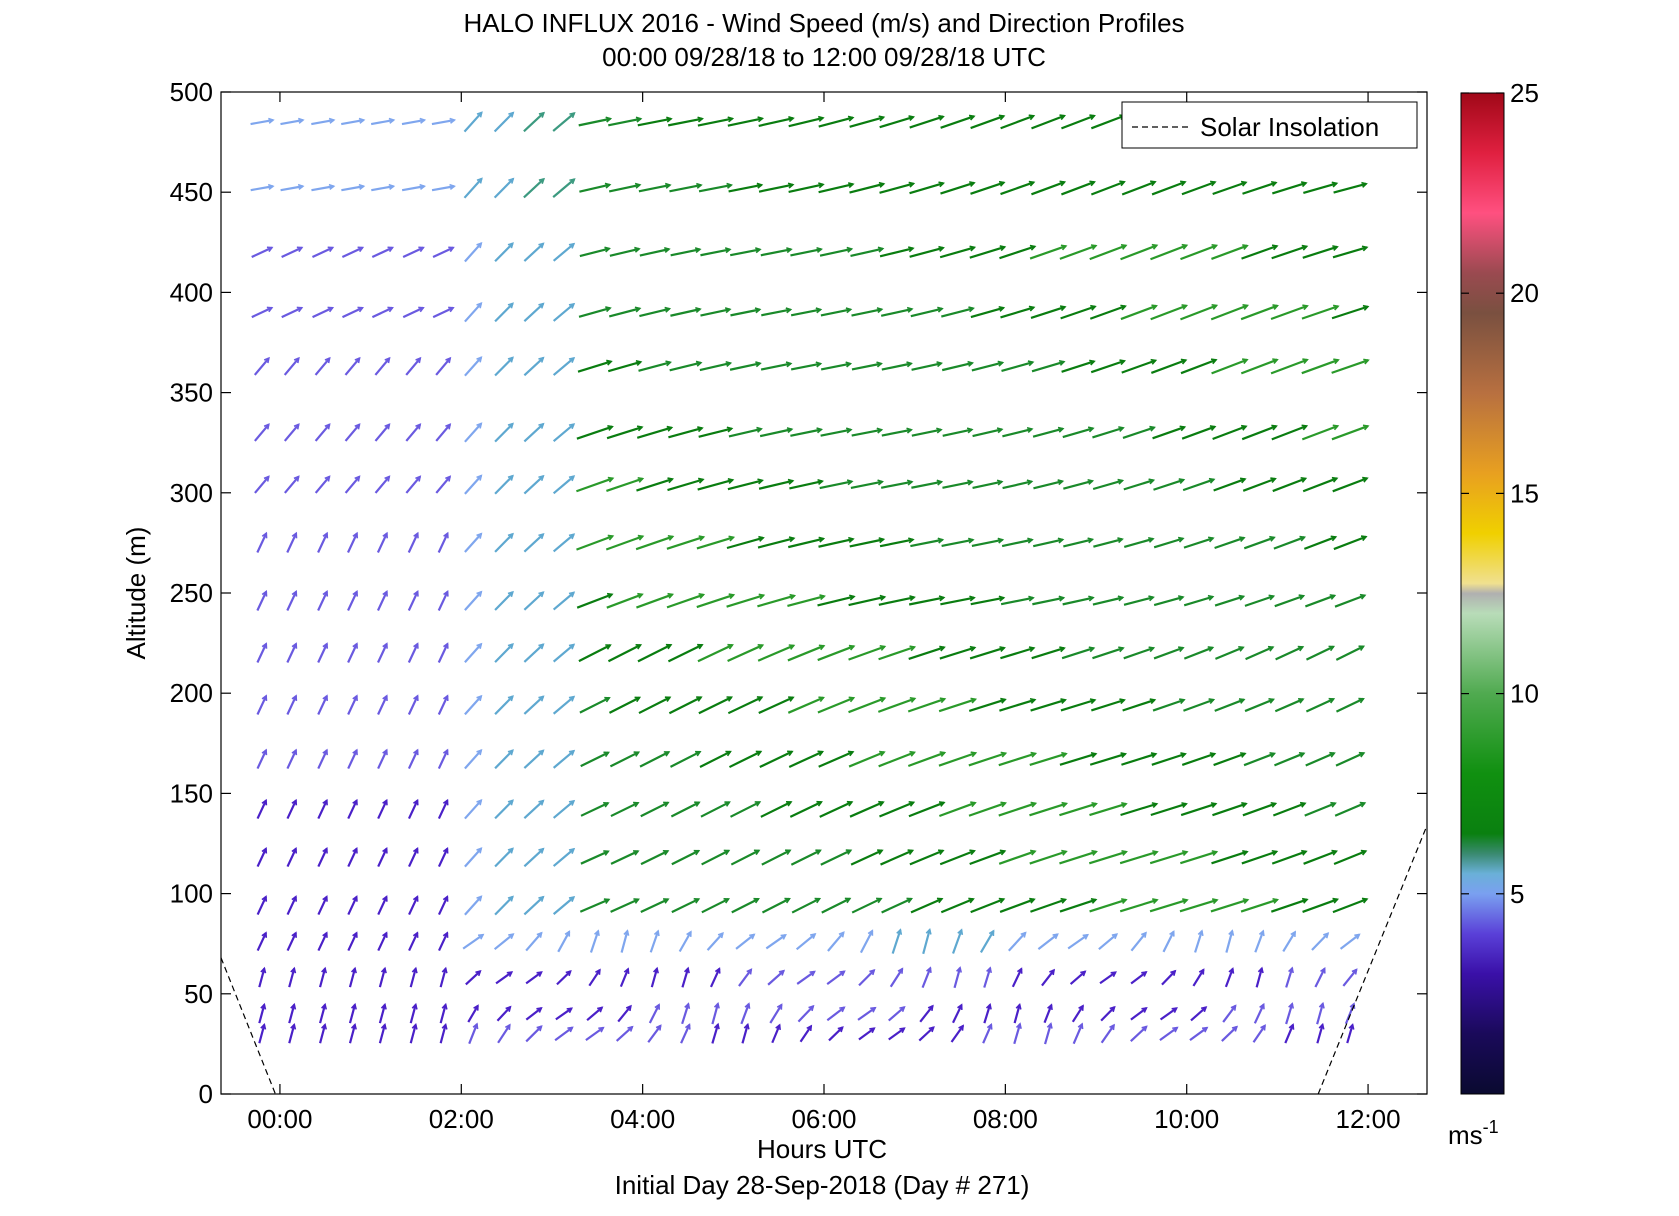  I want to click on solar-insolation-segment-evening, so click(1372, 959).